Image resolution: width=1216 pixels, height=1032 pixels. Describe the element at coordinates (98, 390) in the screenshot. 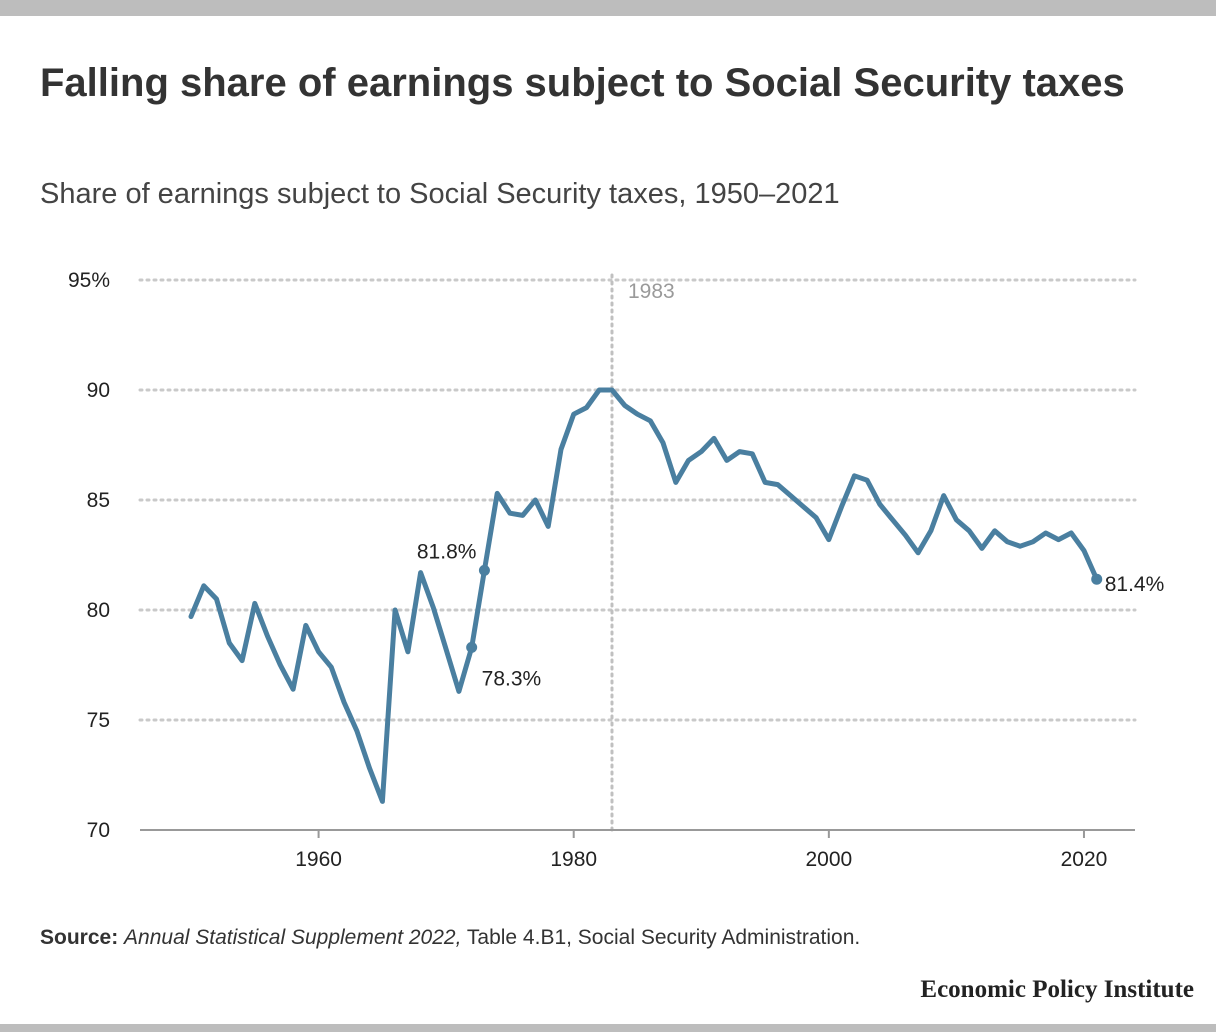

I see `y-tick-label-90: 90` at that location.